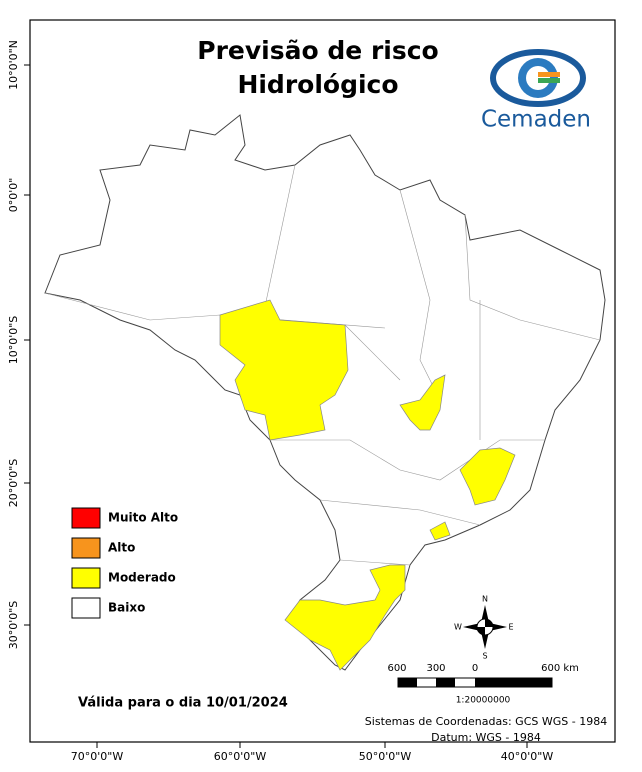 This screenshot has height=772, width=642. I want to click on lat-label: 20°0'0"S, so click(13, 483).